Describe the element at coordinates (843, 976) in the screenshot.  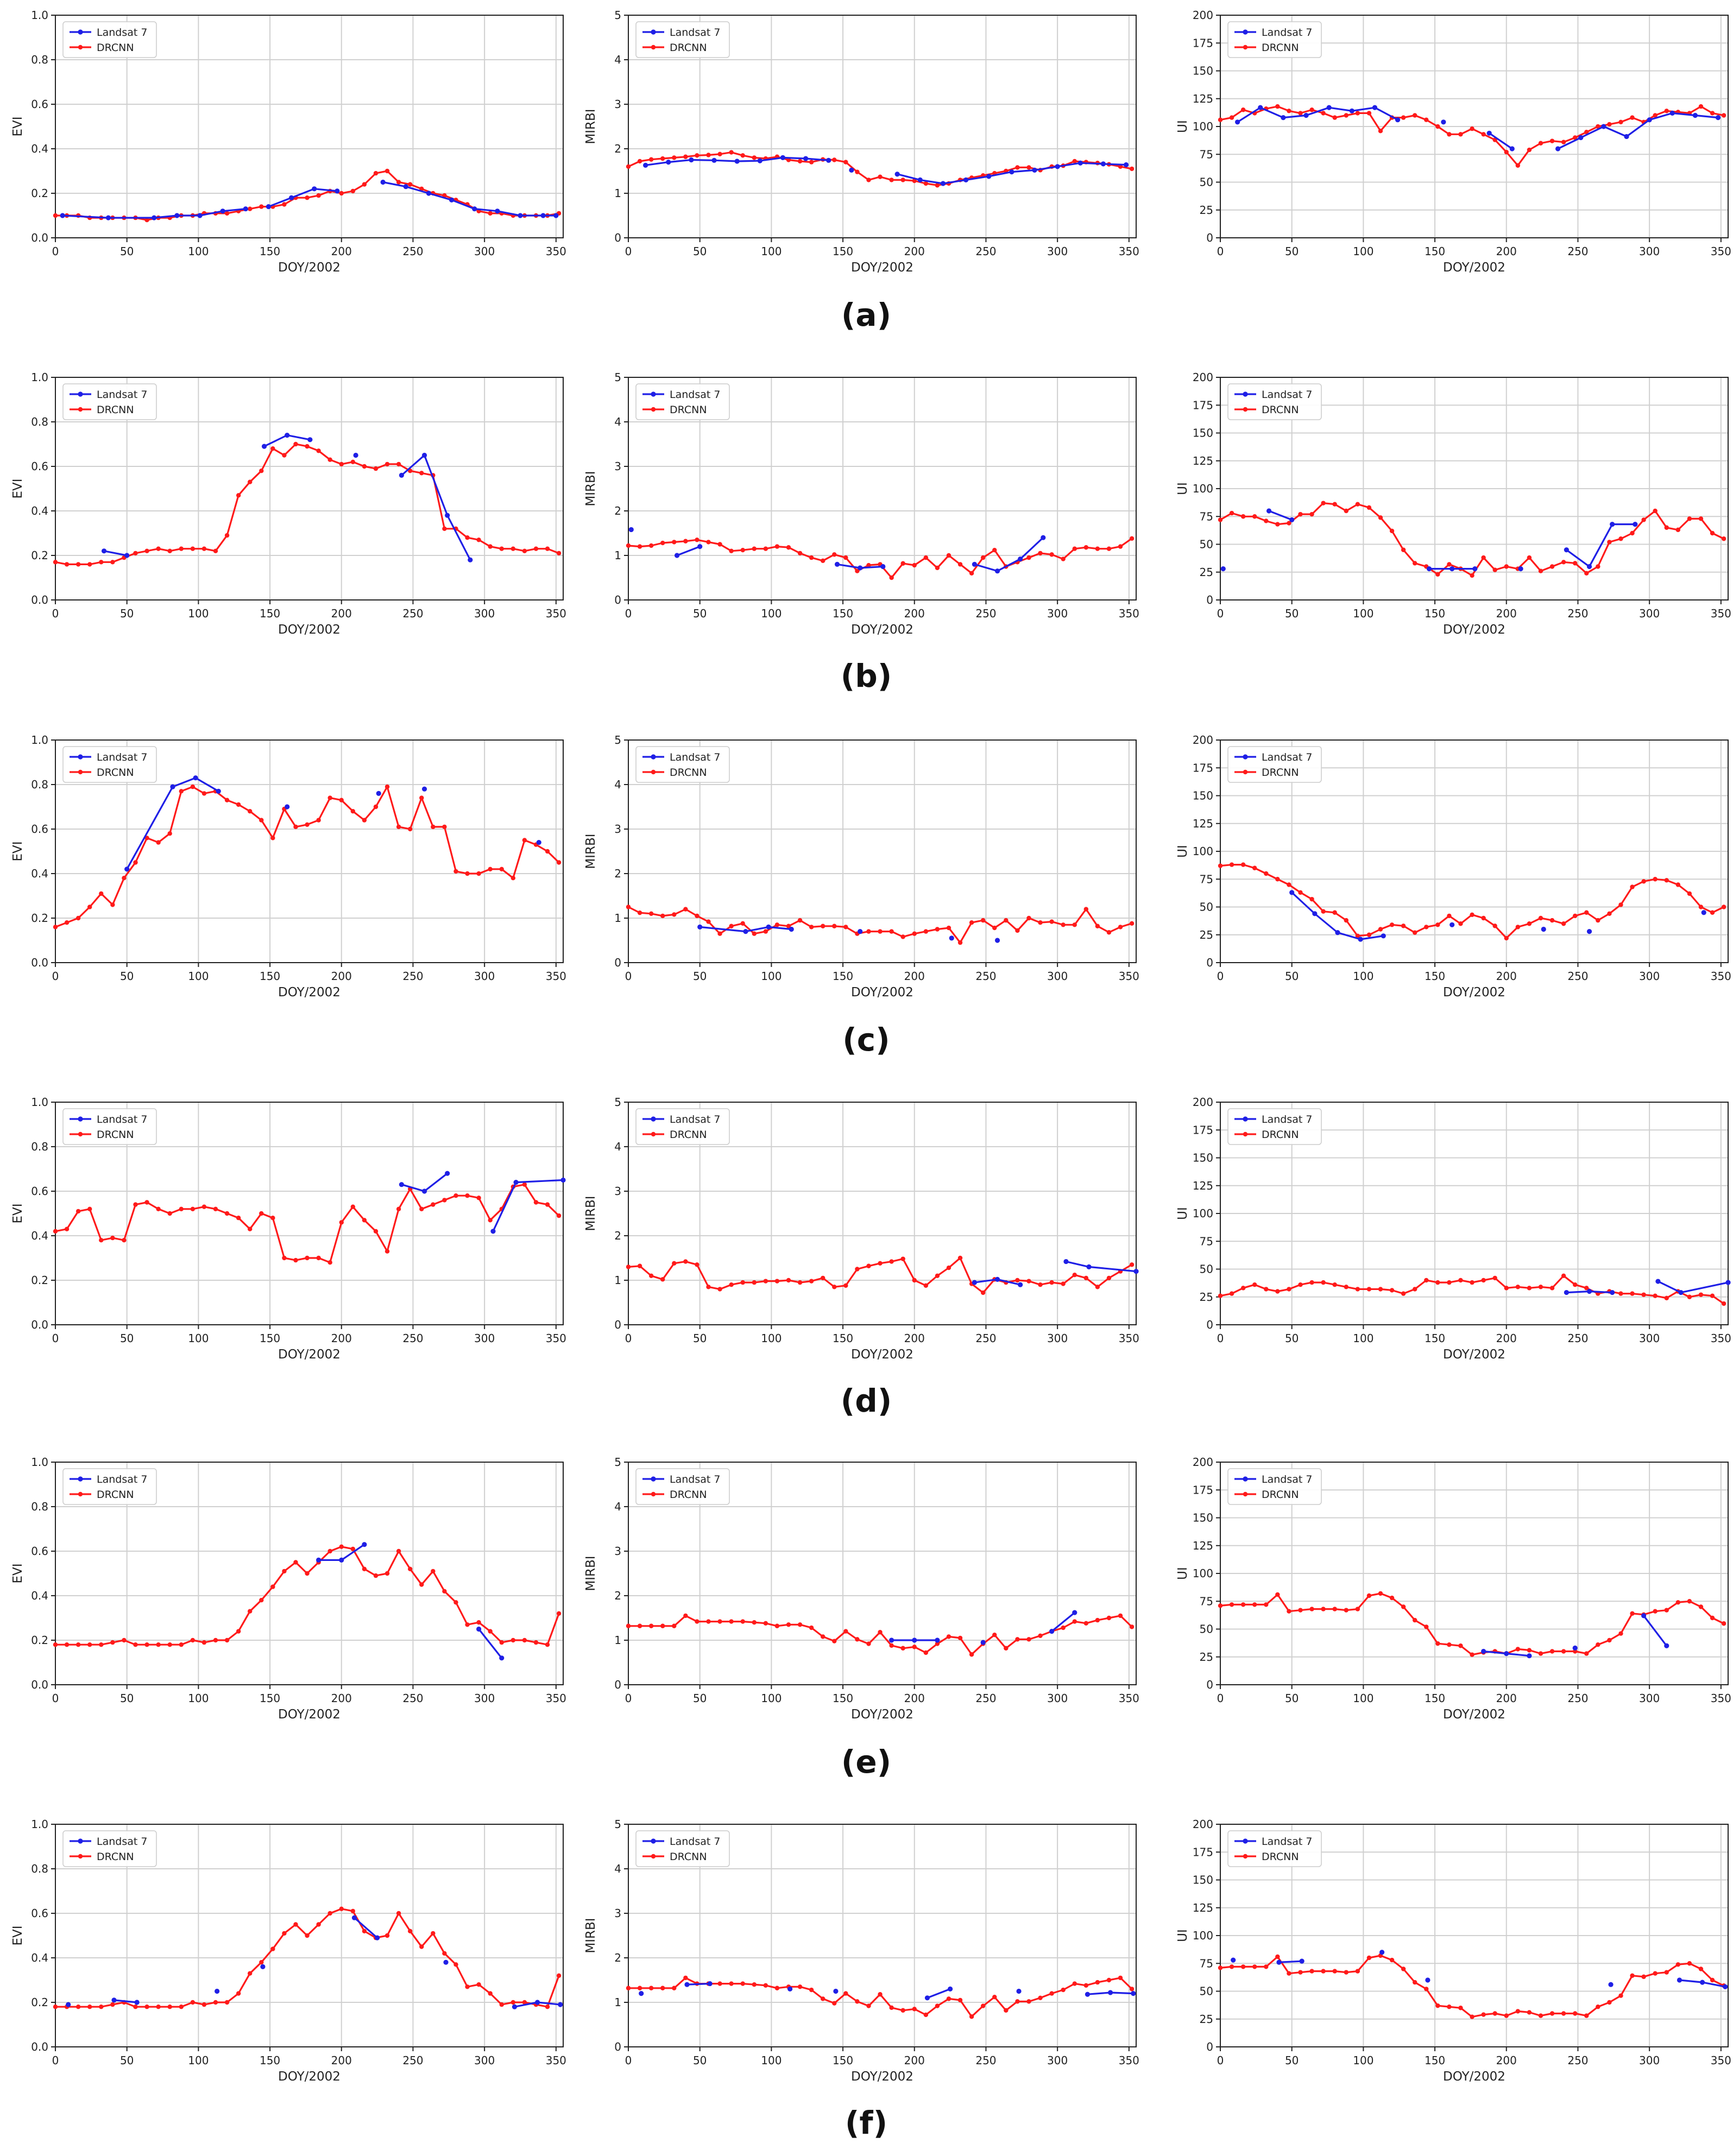
I see `x-tick-label: 150` at that location.